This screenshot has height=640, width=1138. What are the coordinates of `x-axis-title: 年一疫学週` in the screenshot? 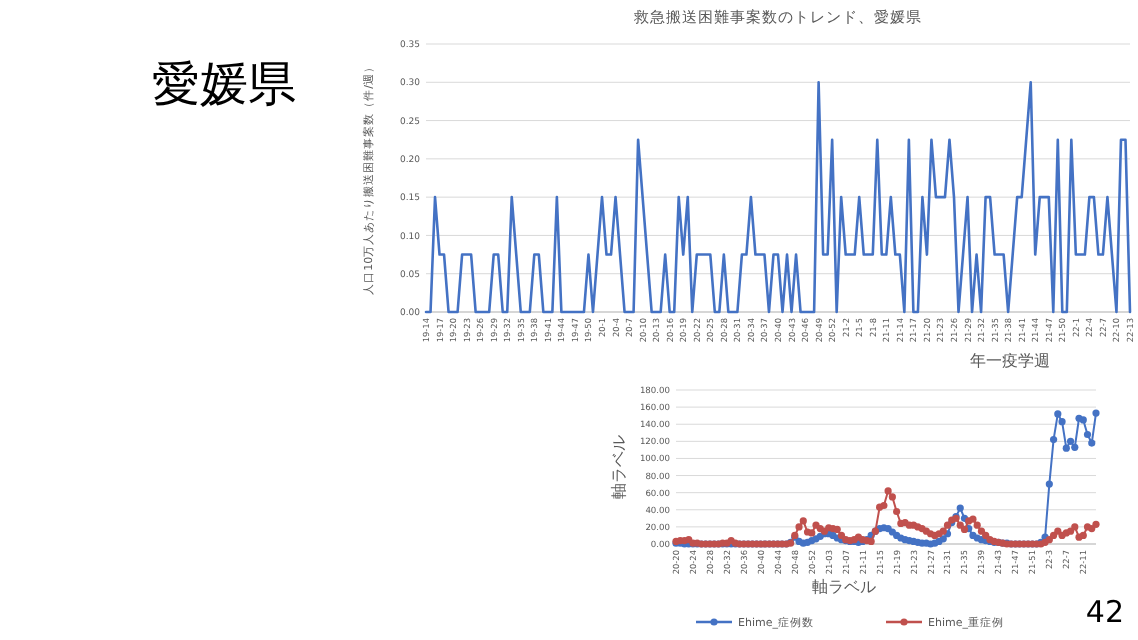 It's located at (1010, 361).